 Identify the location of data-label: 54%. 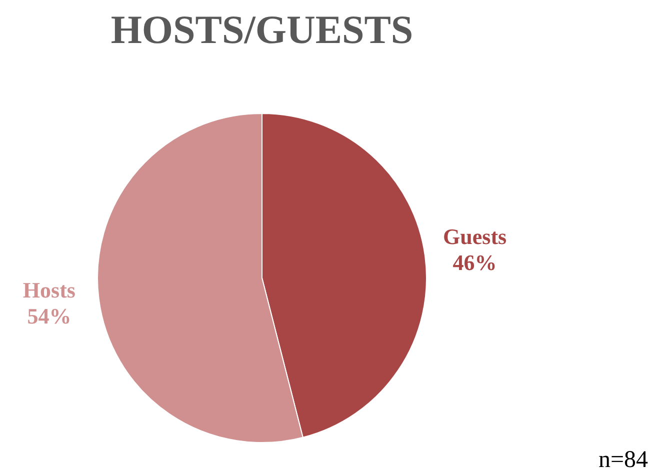
(49, 316).